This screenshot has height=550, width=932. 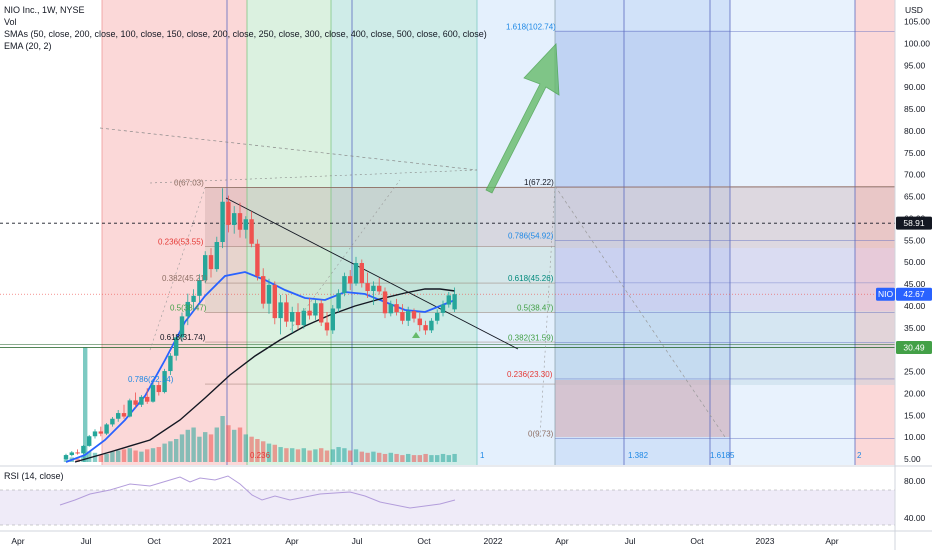 I want to click on price-tick-label: 15.00, so click(x=915, y=415).